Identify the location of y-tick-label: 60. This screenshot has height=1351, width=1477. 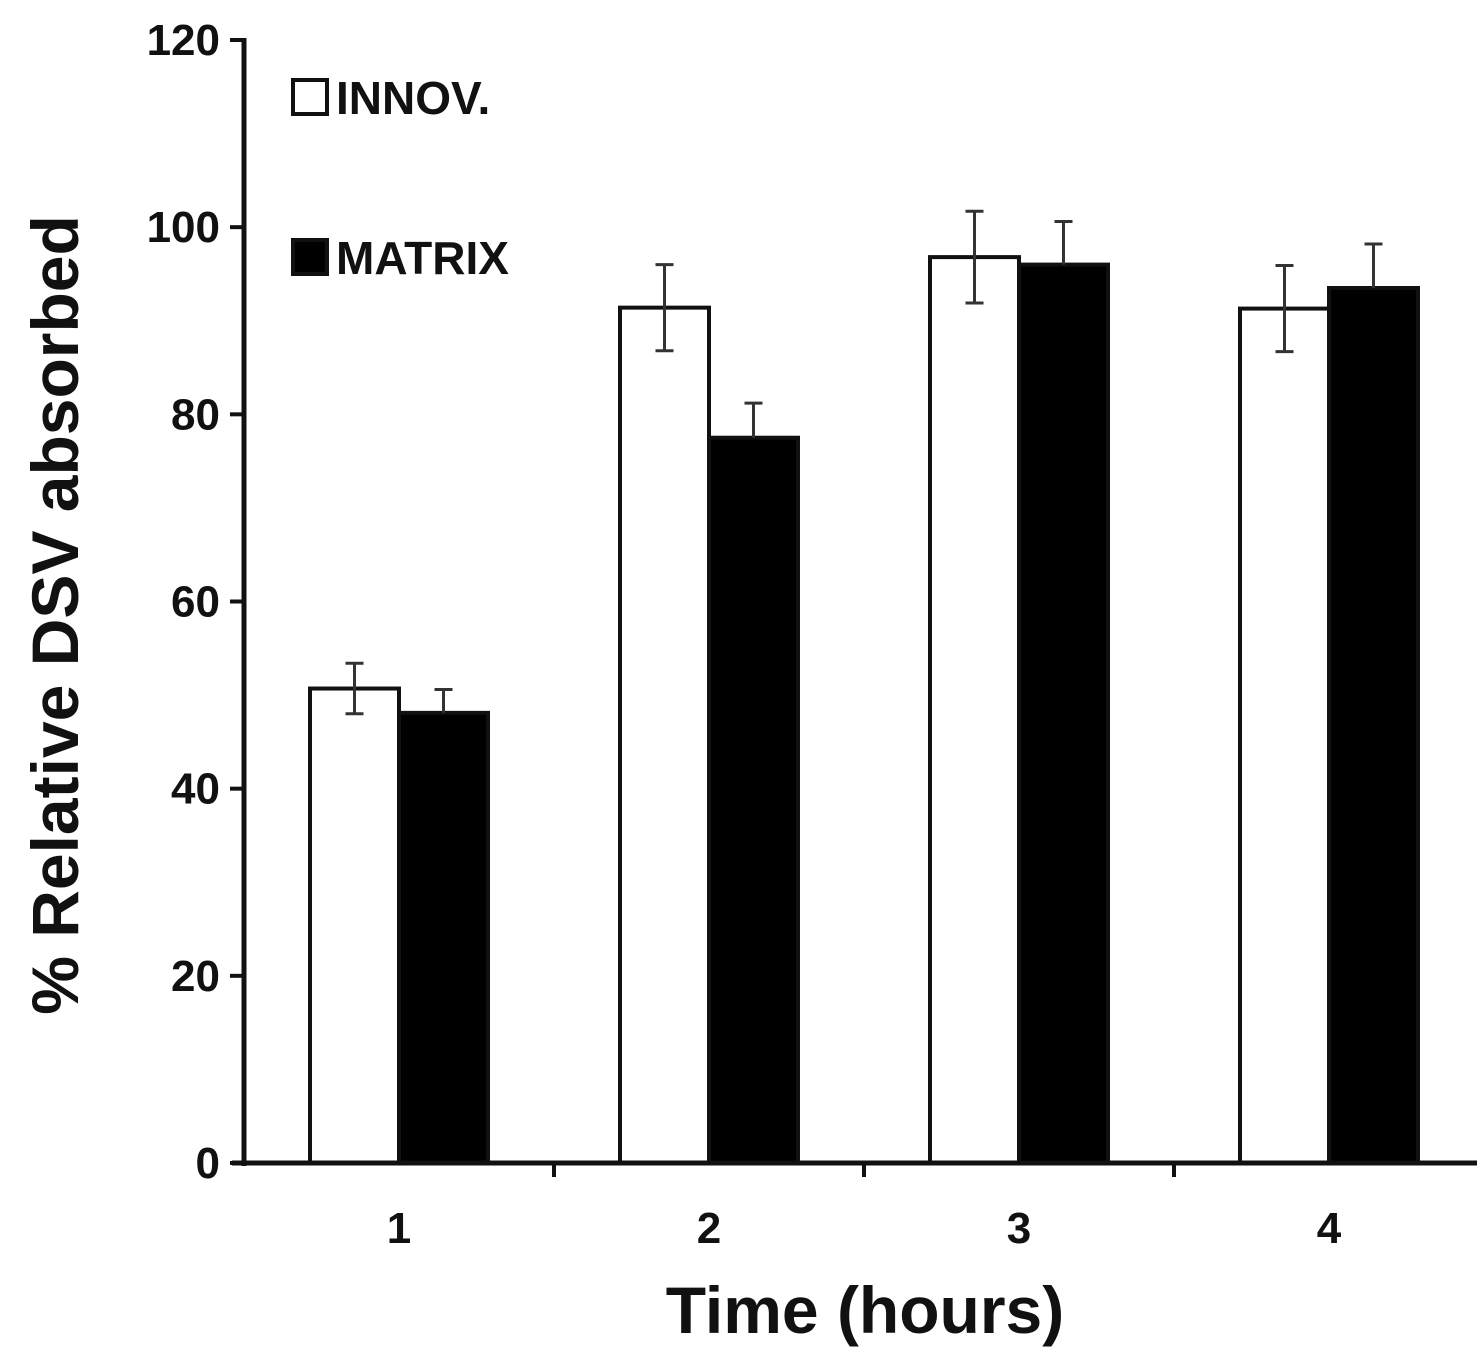
(195, 602).